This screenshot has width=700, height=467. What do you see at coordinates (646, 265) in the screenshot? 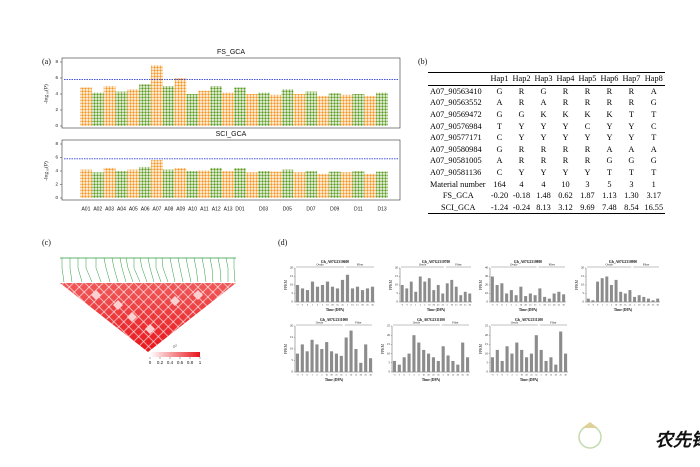
I see `fiber-label: Fiber` at bounding box center [646, 265].